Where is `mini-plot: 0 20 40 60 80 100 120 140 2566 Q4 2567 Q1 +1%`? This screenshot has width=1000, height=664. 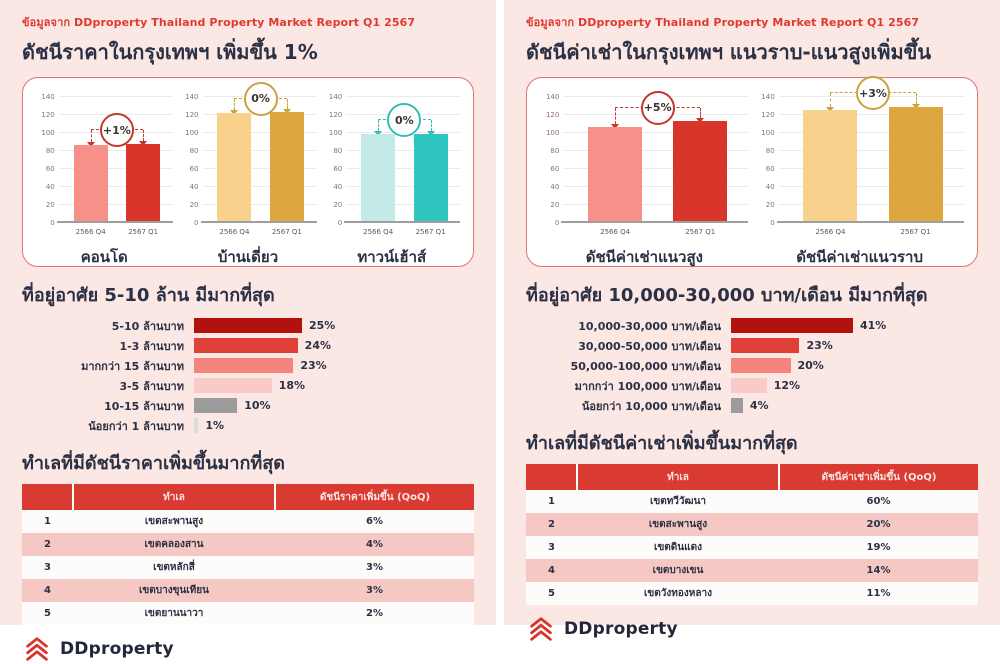 mini-plot: 0 20 40 60 80 100 120 140 2566 Q4 2567 Q1 +1% is located at coordinates (104, 162).